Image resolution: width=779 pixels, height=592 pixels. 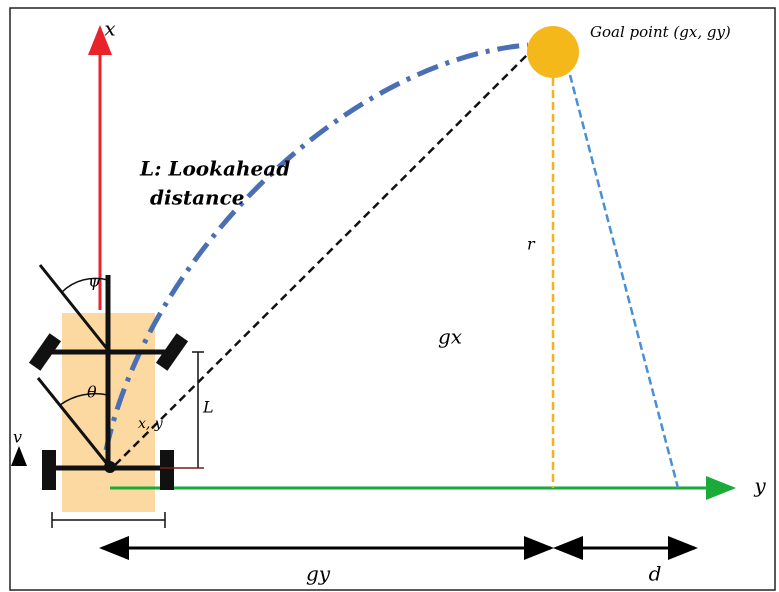 I want to click on v-label: v, so click(x=17, y=437).